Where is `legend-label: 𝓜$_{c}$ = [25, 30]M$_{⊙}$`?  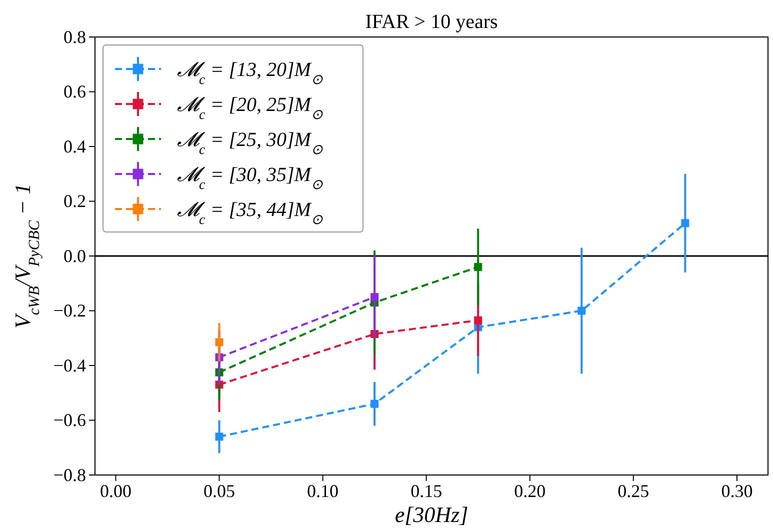
legend-label: 𝓜$_{c}$ = [25, 30]M$_{⊙}$ is located at coordinates (250, 143).